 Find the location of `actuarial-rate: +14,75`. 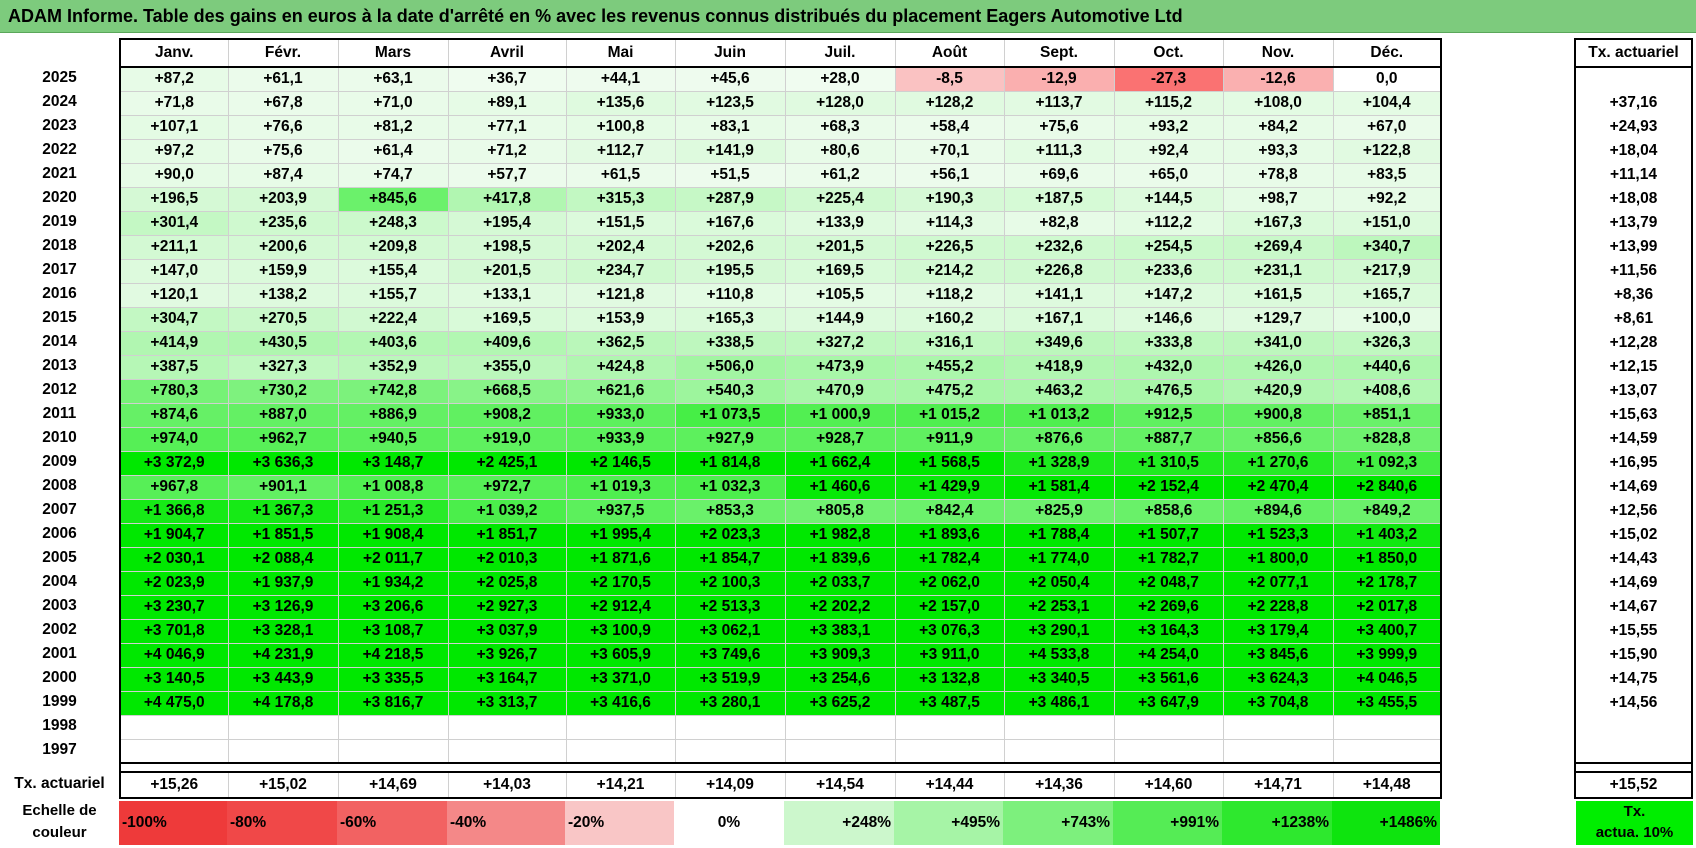

actuarial-rate: +14,75 is located at coordinates (1633, 678).